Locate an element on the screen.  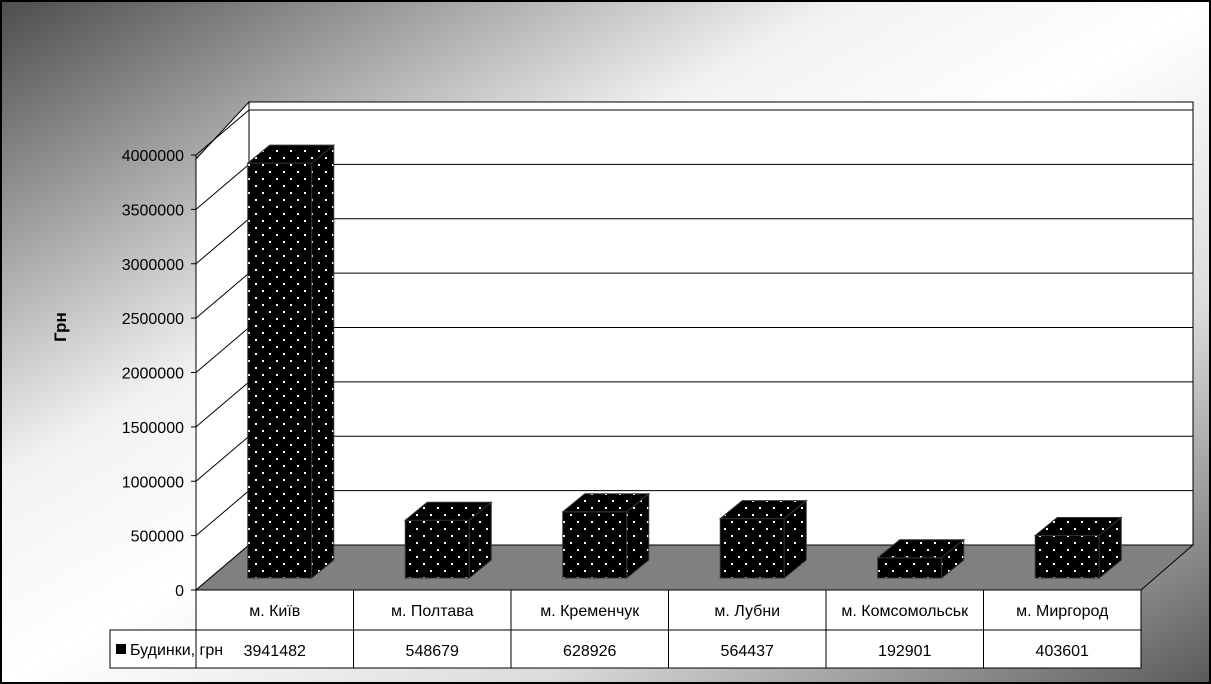
y-tick-label-1: 500000 is located at coordinates (157, 537).